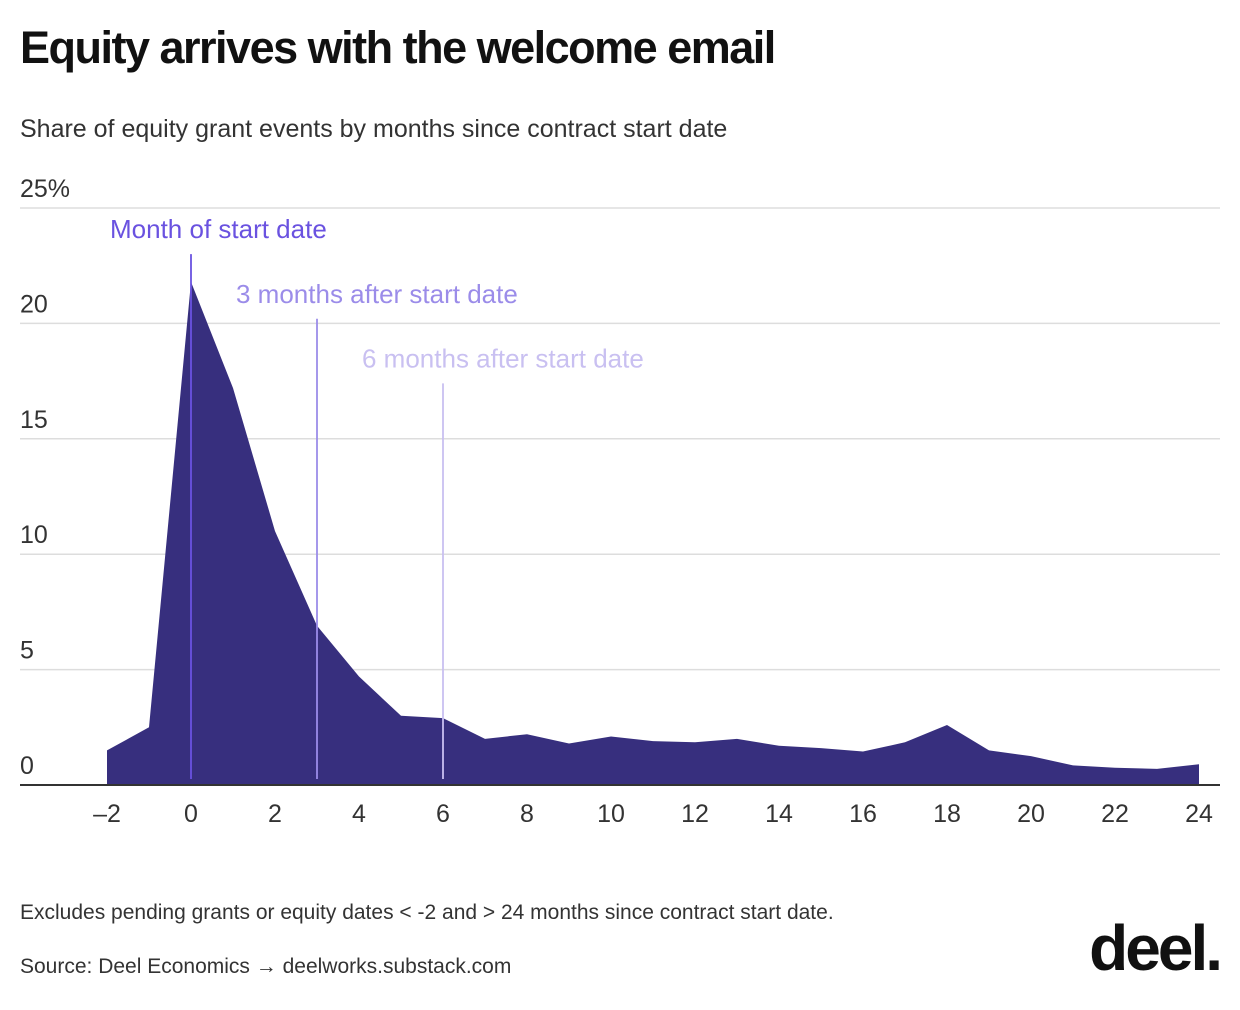 This screenshot has width=1240, height=1010. What do you see at coordinates (191, 814) in the screenshot?
I see `x-tick-label: 0` at bounding box center [191, 814].